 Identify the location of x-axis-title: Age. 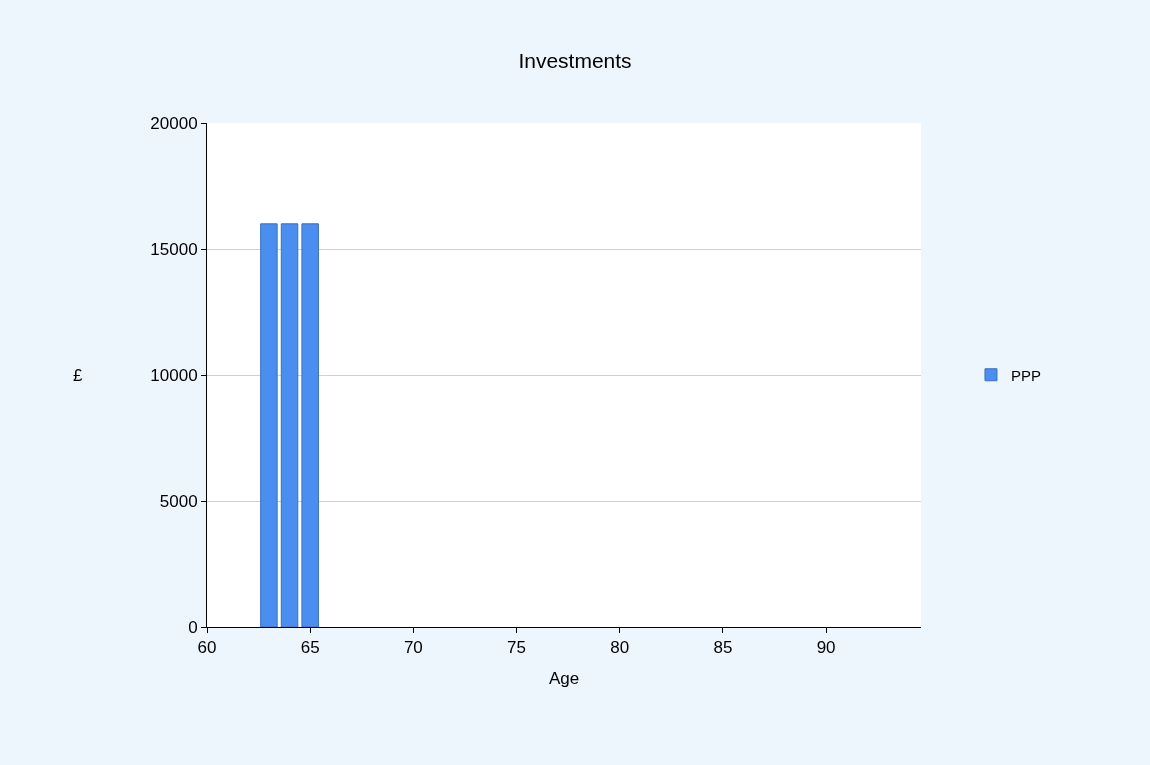
(564, 678).